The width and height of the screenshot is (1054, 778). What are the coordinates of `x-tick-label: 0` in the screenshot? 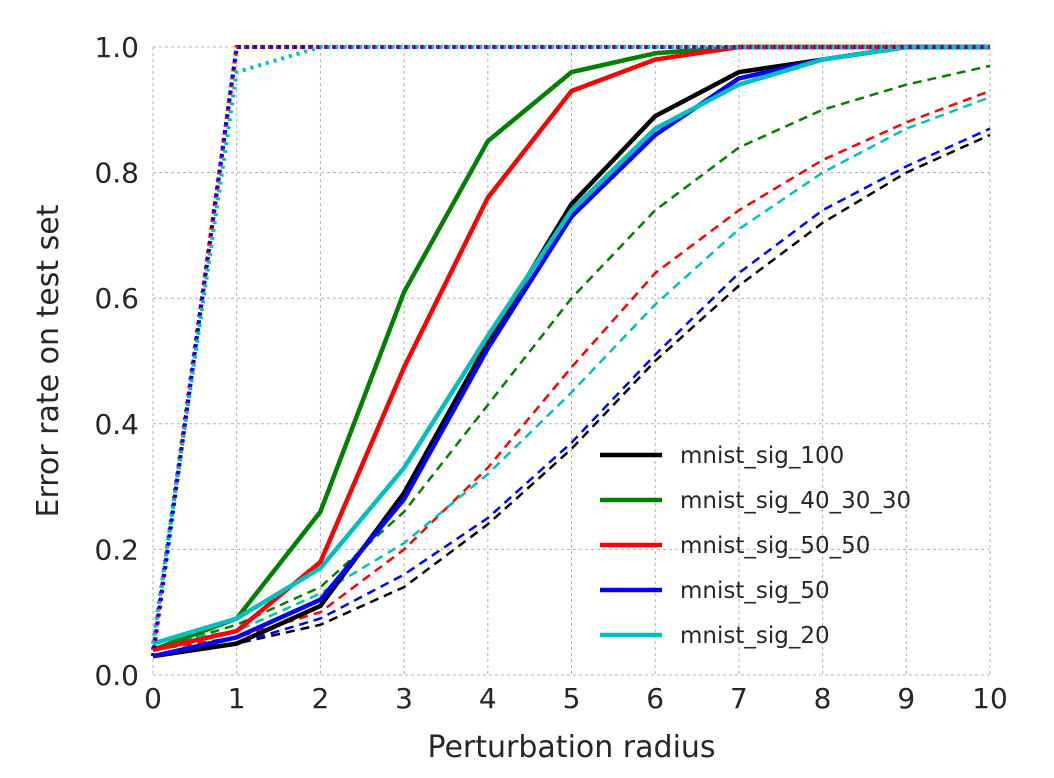 It's located at (153, 698).